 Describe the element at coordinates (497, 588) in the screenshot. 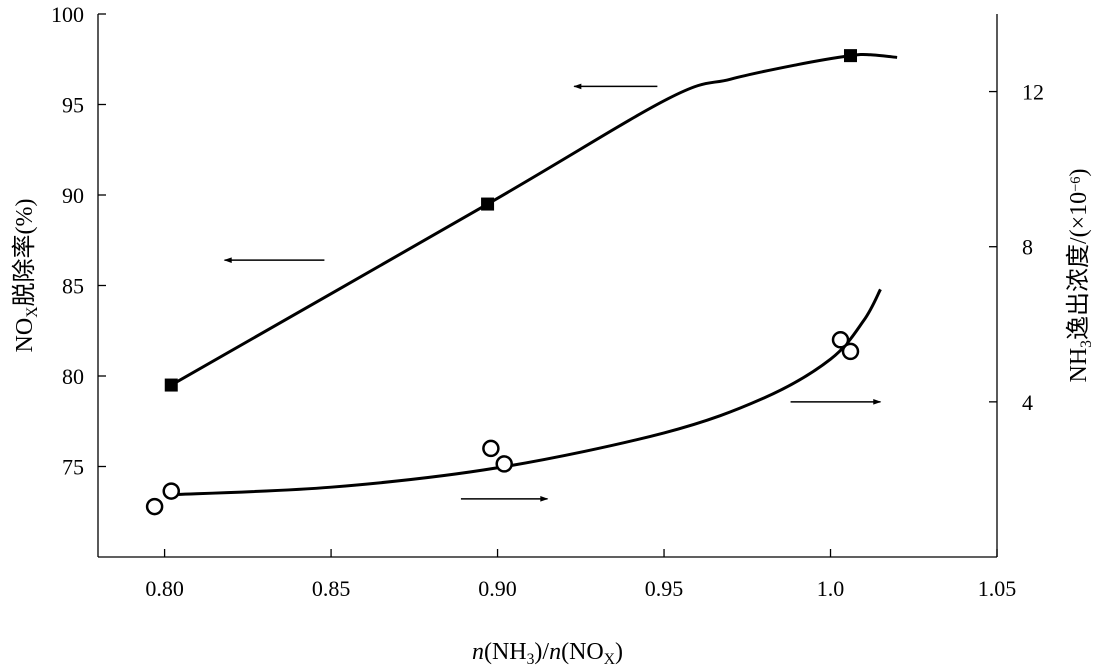

I see `x-tick-label: 0.90` at that location.